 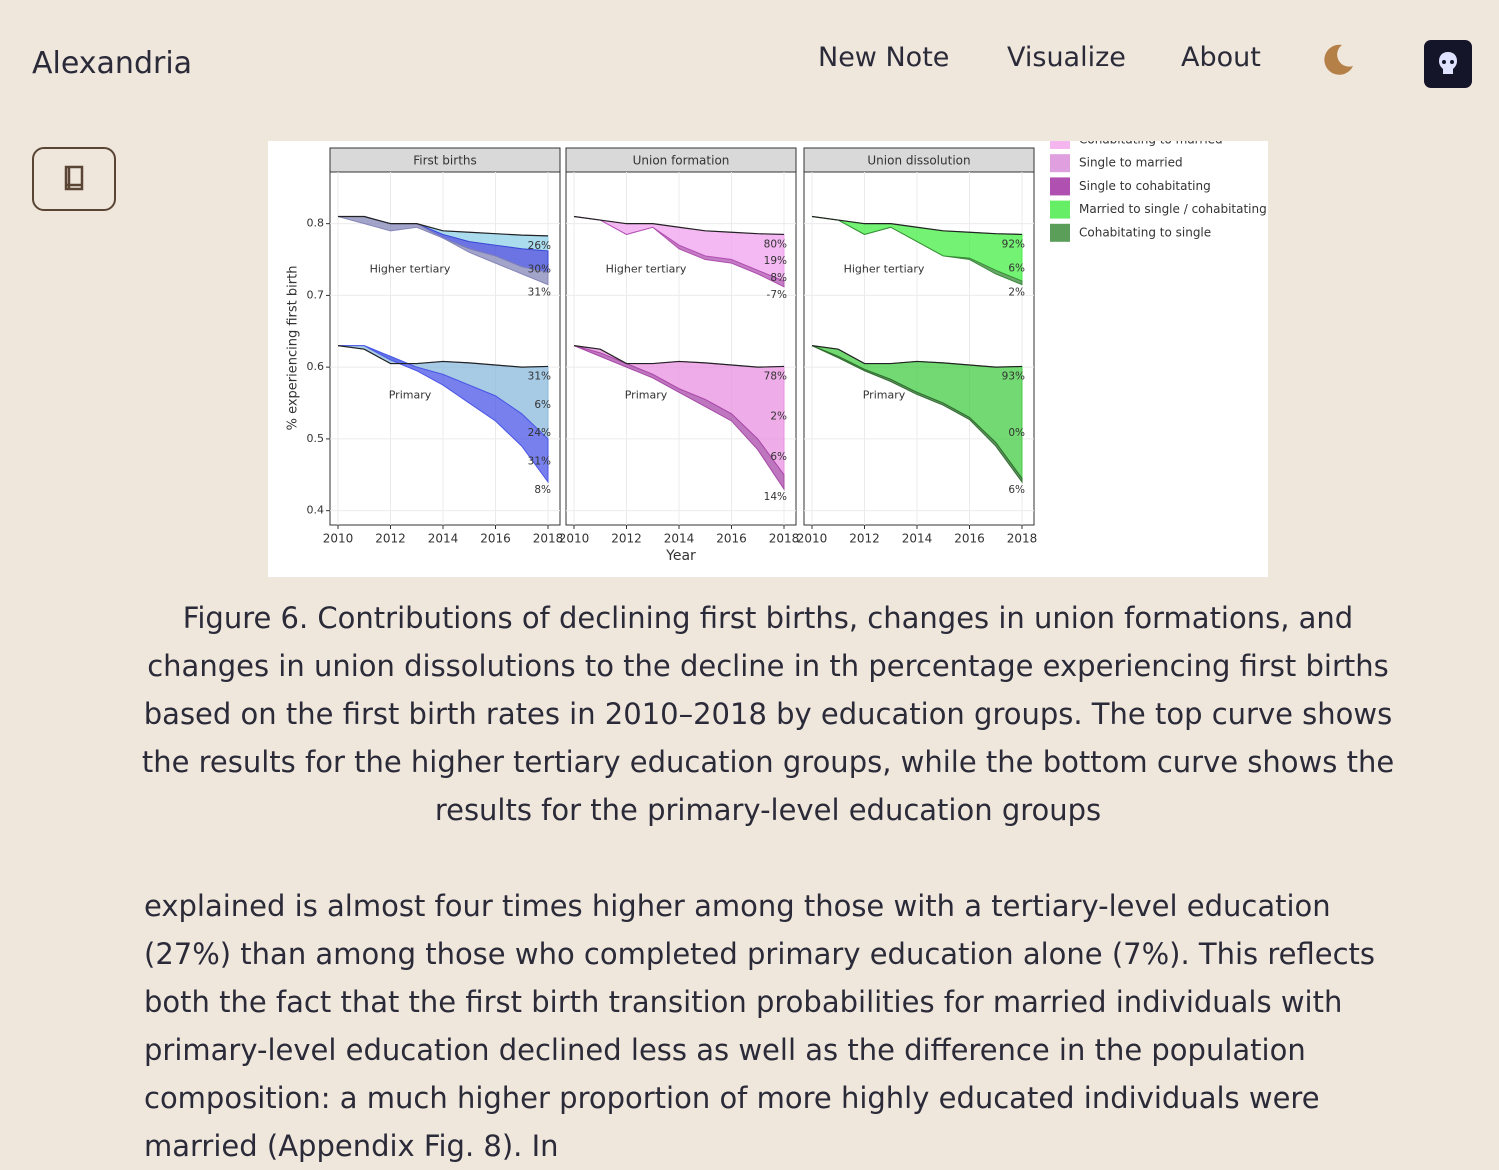 I want to click on end-label: 26%, so click(x=539, y=246).